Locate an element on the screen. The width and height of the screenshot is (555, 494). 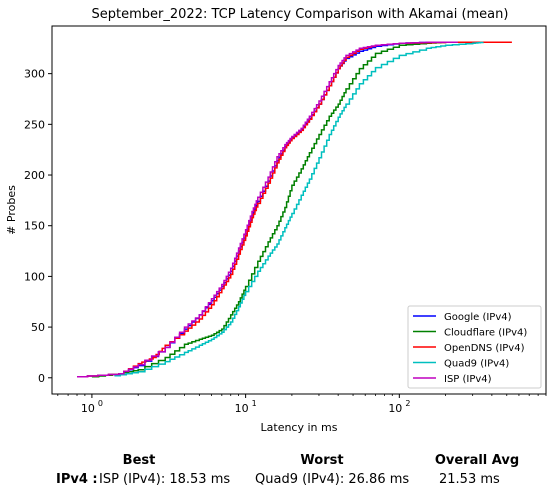
y-tick-label: 0 is located at coordinates (41, 378).